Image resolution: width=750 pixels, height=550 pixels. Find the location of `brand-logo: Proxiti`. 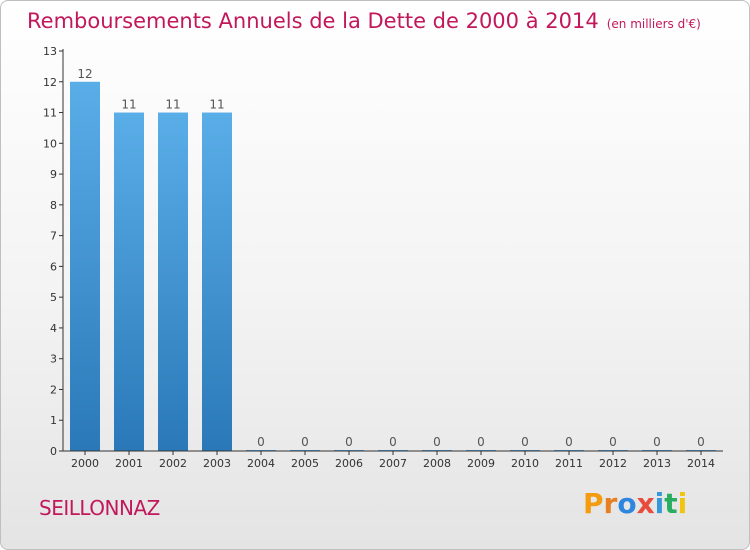

brand-logo: Proxiti is located at coordinates (635, 503).